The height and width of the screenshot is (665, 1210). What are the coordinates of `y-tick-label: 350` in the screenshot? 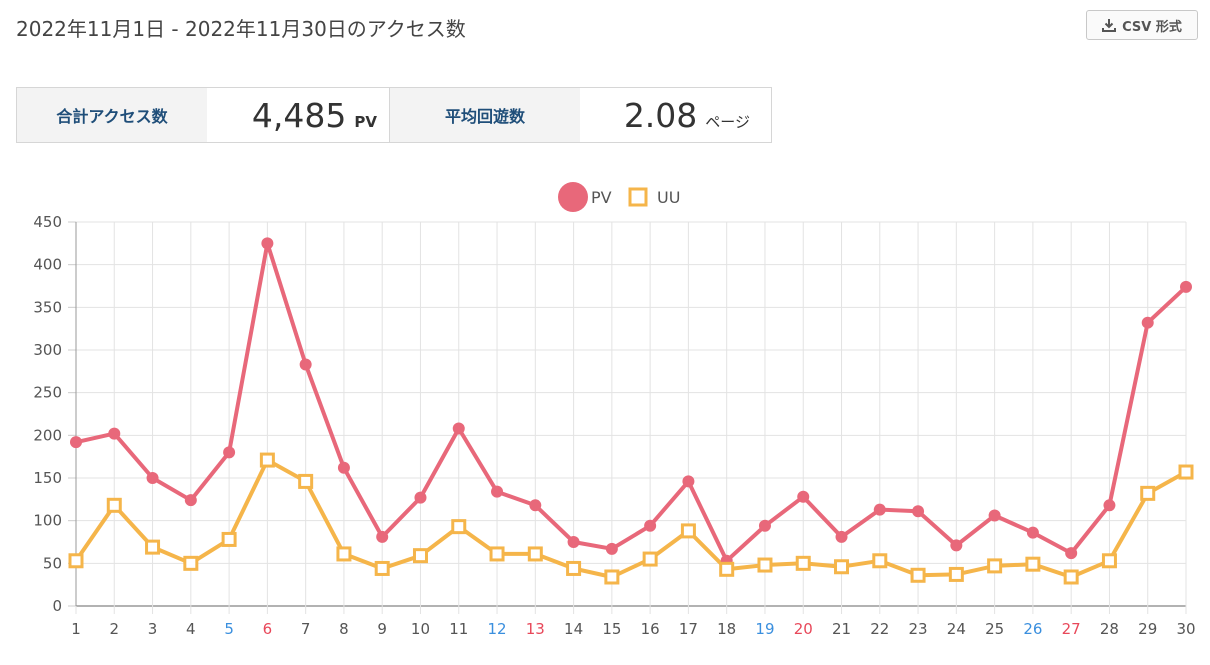 It's located at (47, 307).